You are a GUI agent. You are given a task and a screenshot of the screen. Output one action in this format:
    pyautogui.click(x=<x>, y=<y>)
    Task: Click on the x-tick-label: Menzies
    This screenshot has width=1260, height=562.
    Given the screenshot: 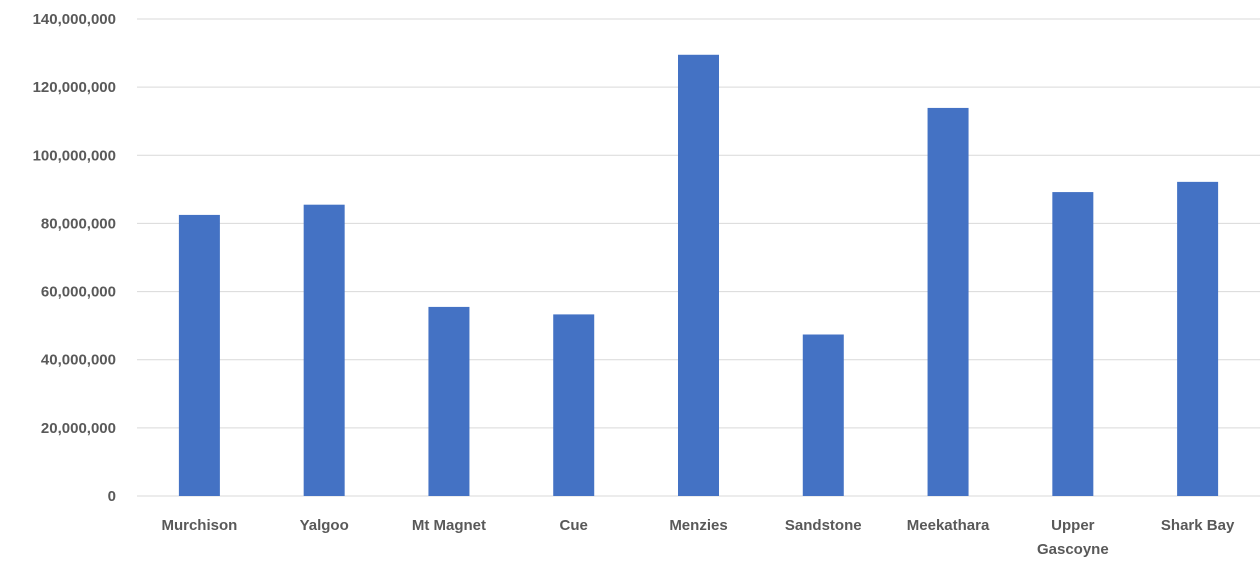 What is the action you would take?
    pyautogui.click(x=698, y=525)
    